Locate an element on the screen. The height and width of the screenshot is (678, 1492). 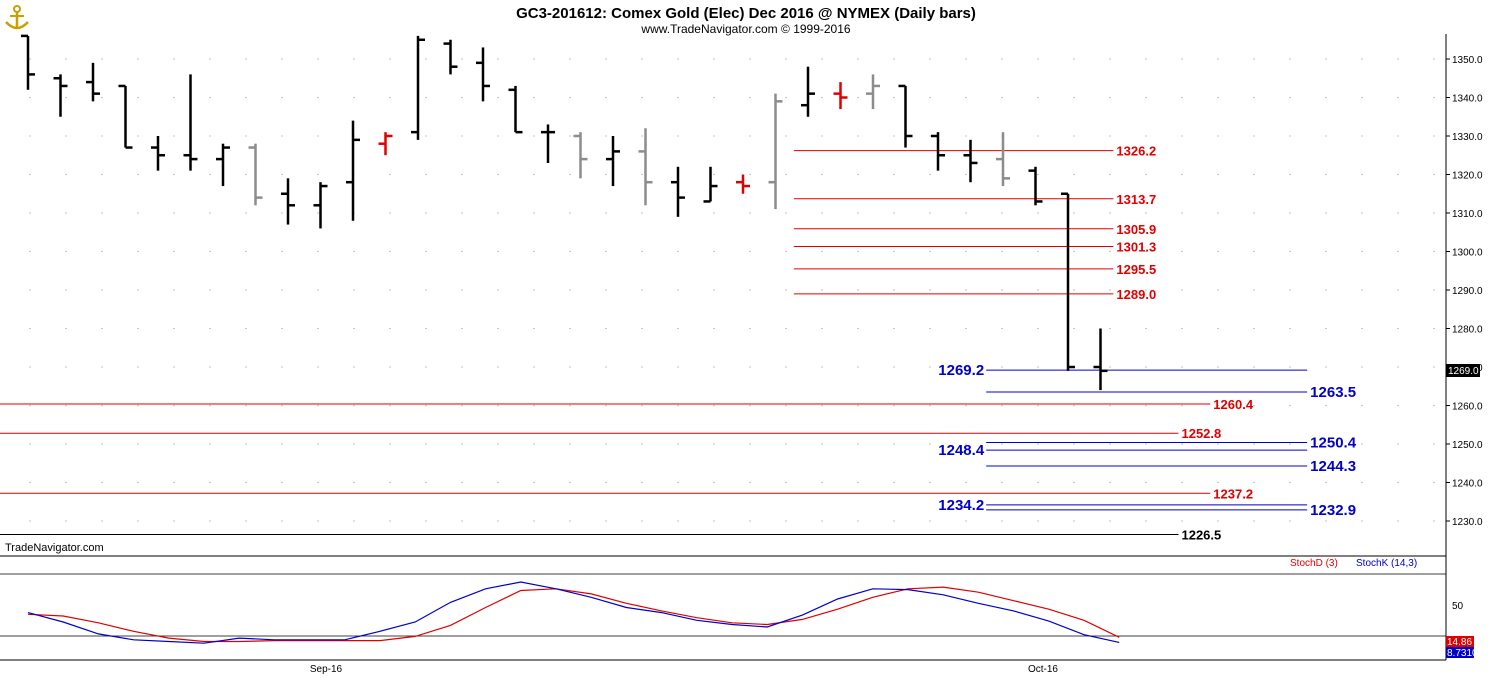
price-tick-label: 1290.0 is located at coordinates (1467, 291).